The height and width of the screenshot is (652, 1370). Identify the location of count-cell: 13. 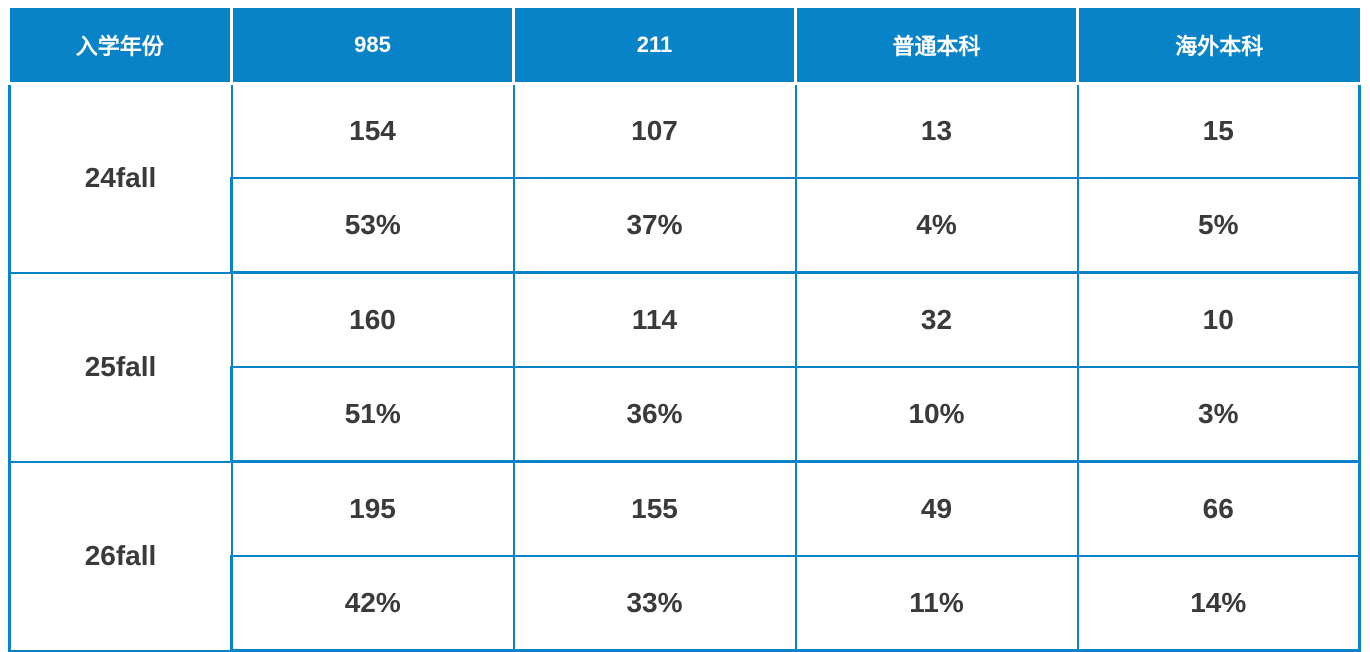
(936, 130).